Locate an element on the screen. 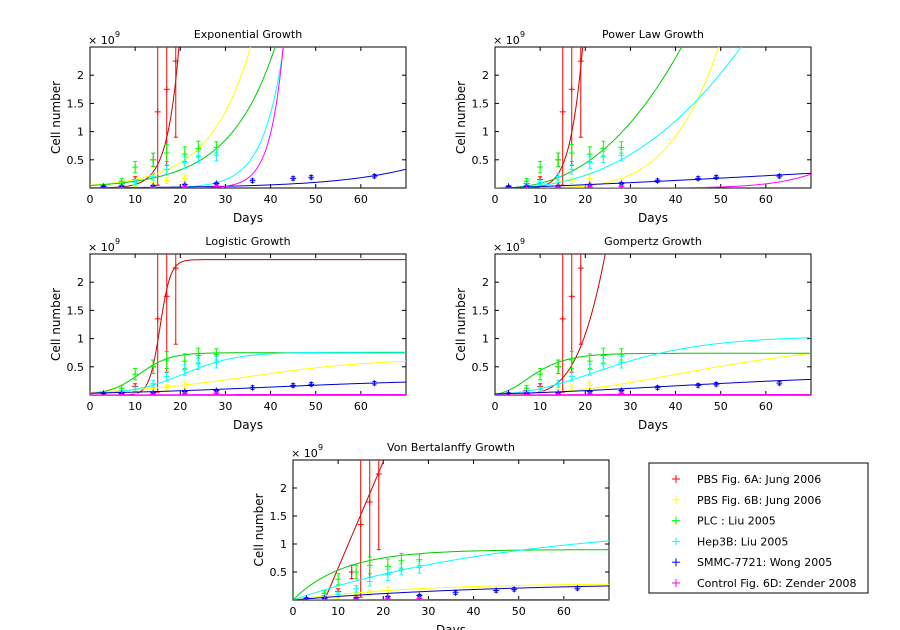 This screenshot has height=630, width=900. plot-area-frame is located at coordinates (451, 530).